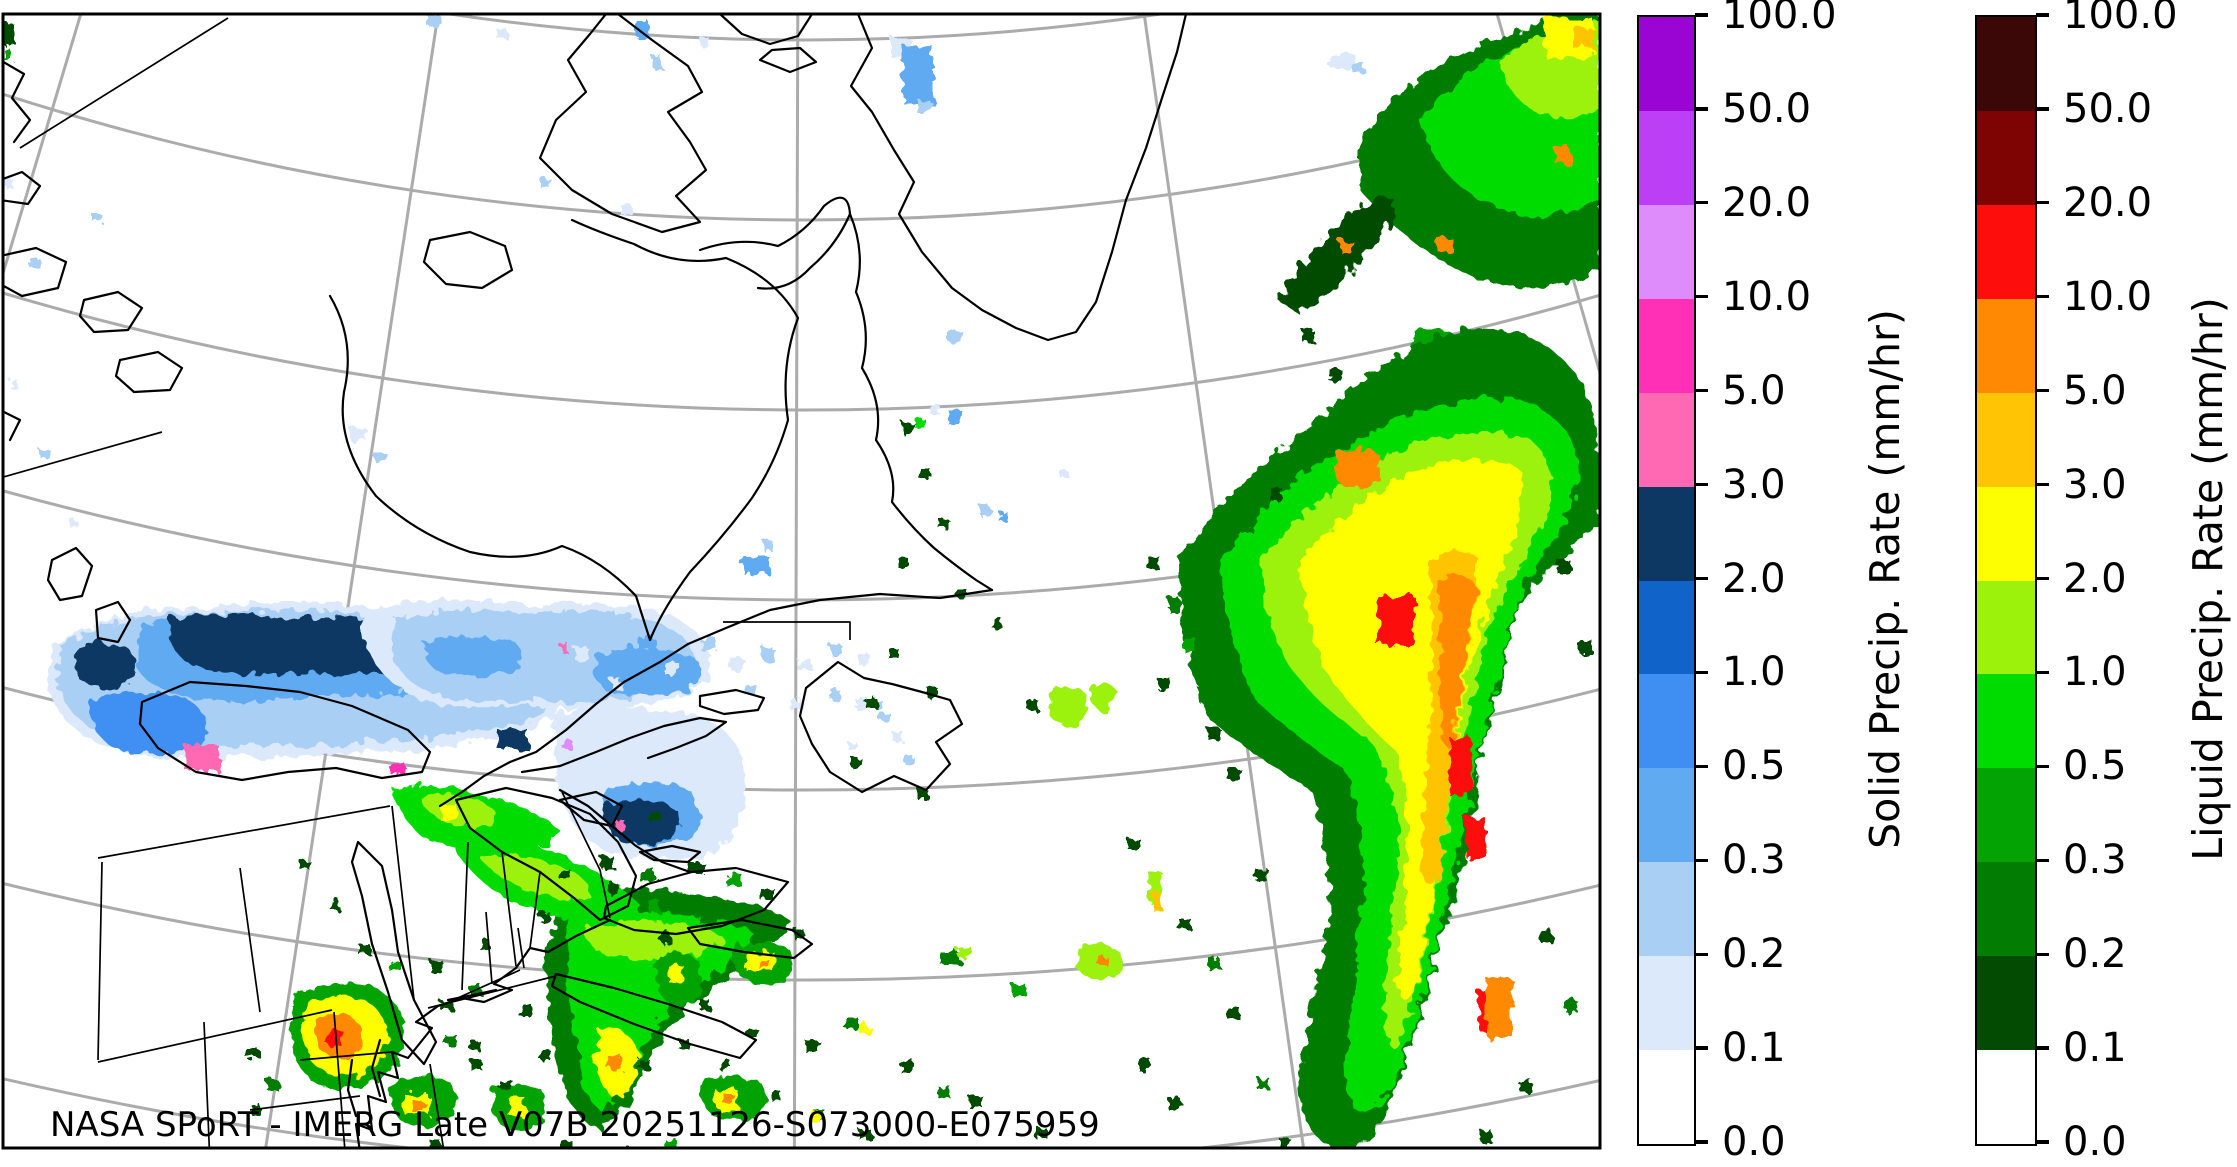 The image size is (2237, 1167). What do you see at coordinates (1754, 672) in the screenshot?
I see `colorbar-solid-tick-label: 1.0` at bounding box center [1754, 672].